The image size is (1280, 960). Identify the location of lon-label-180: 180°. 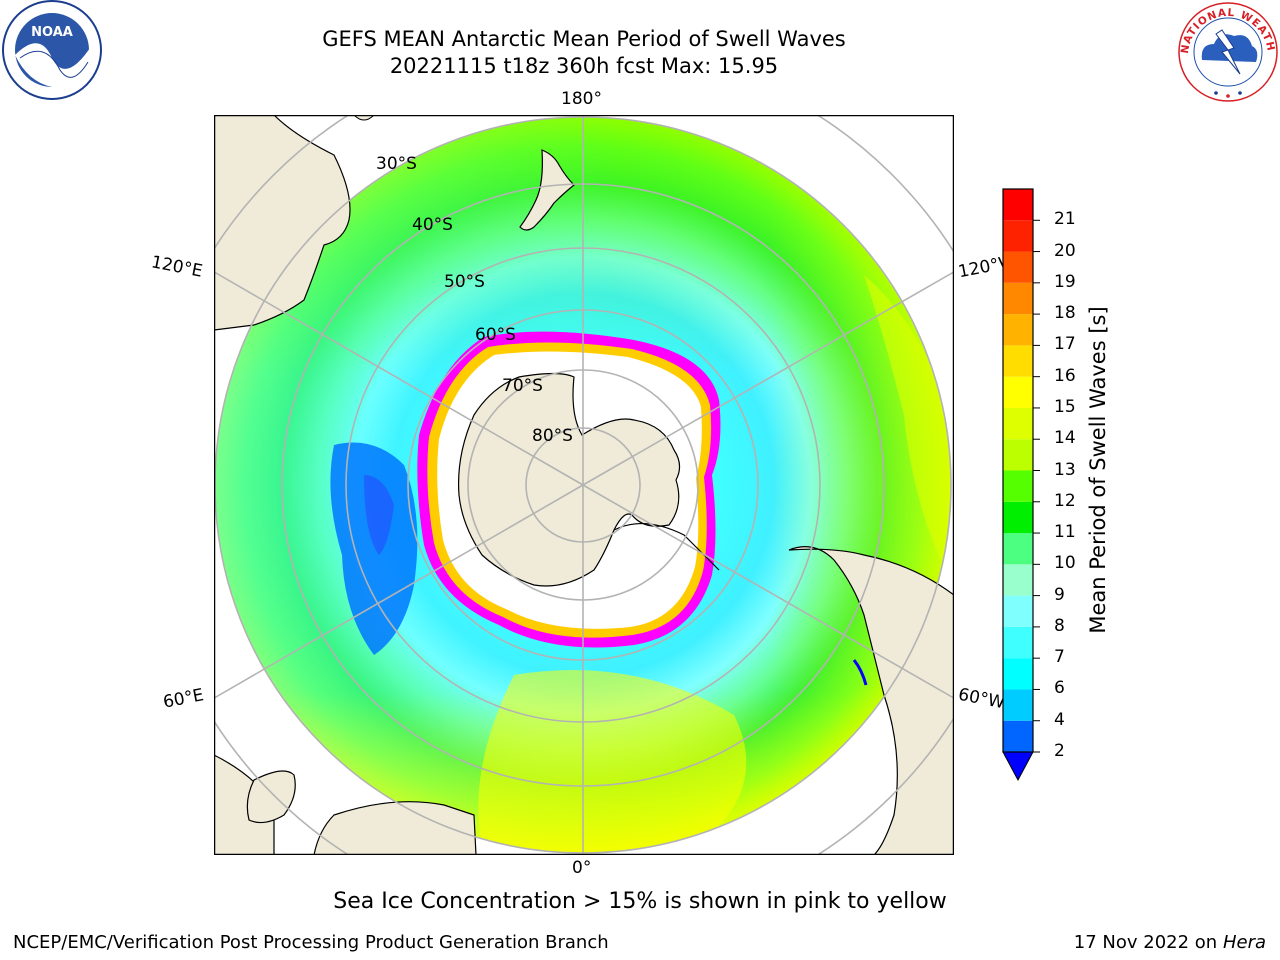
(581, 99).